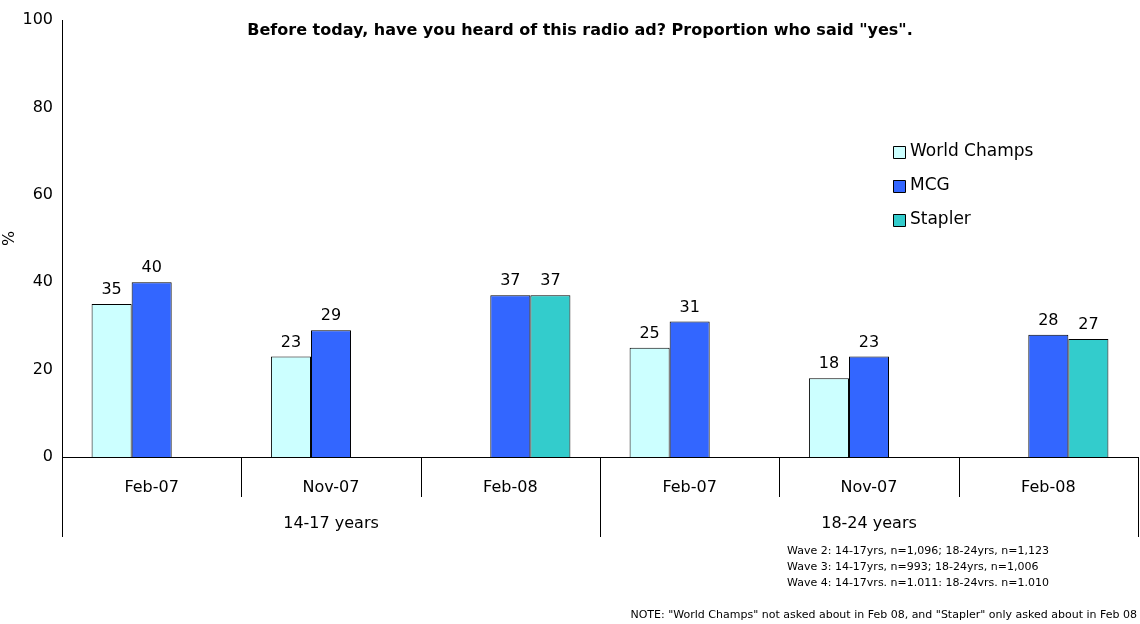 The image size is (1140, 624). Describe the element at coordinates (37, 19) in the screenshot. I see `y-tick-label: 100` at that location.